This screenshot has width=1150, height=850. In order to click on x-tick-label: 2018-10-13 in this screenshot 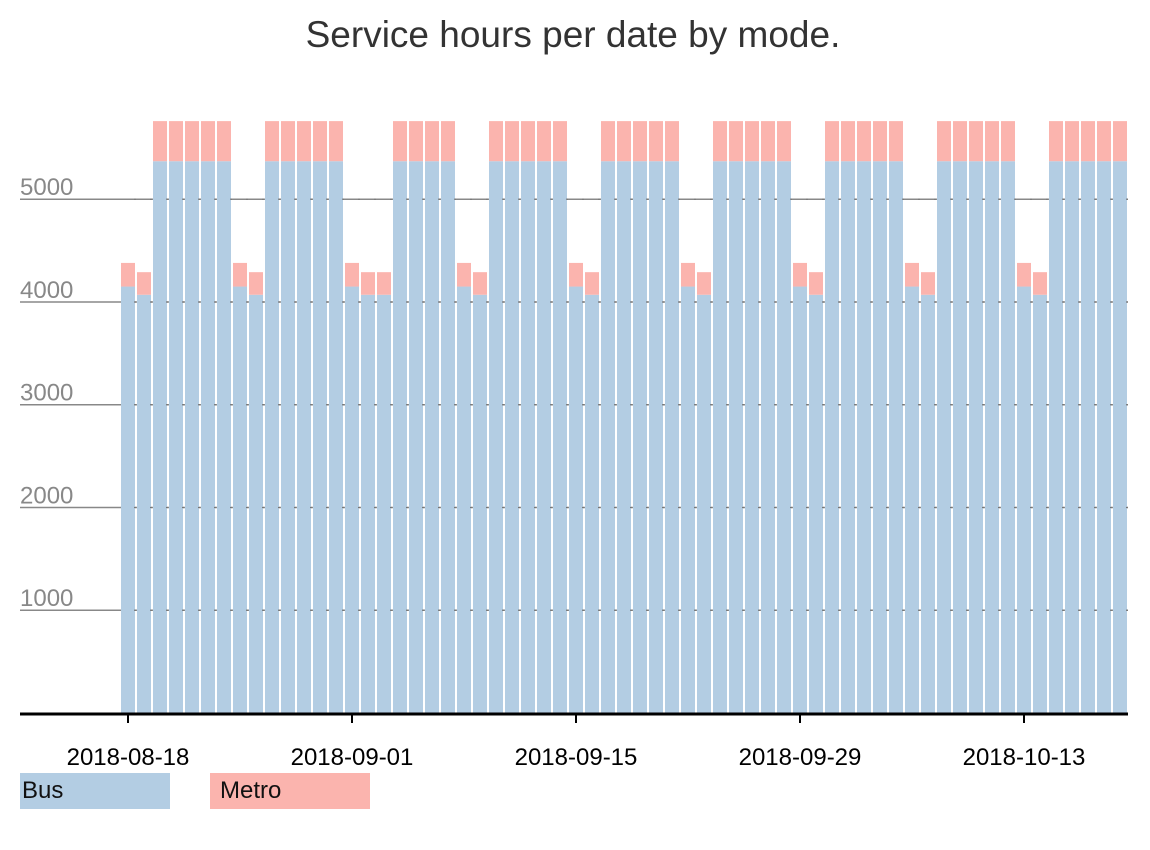, I will do `click(1024, 757)`.